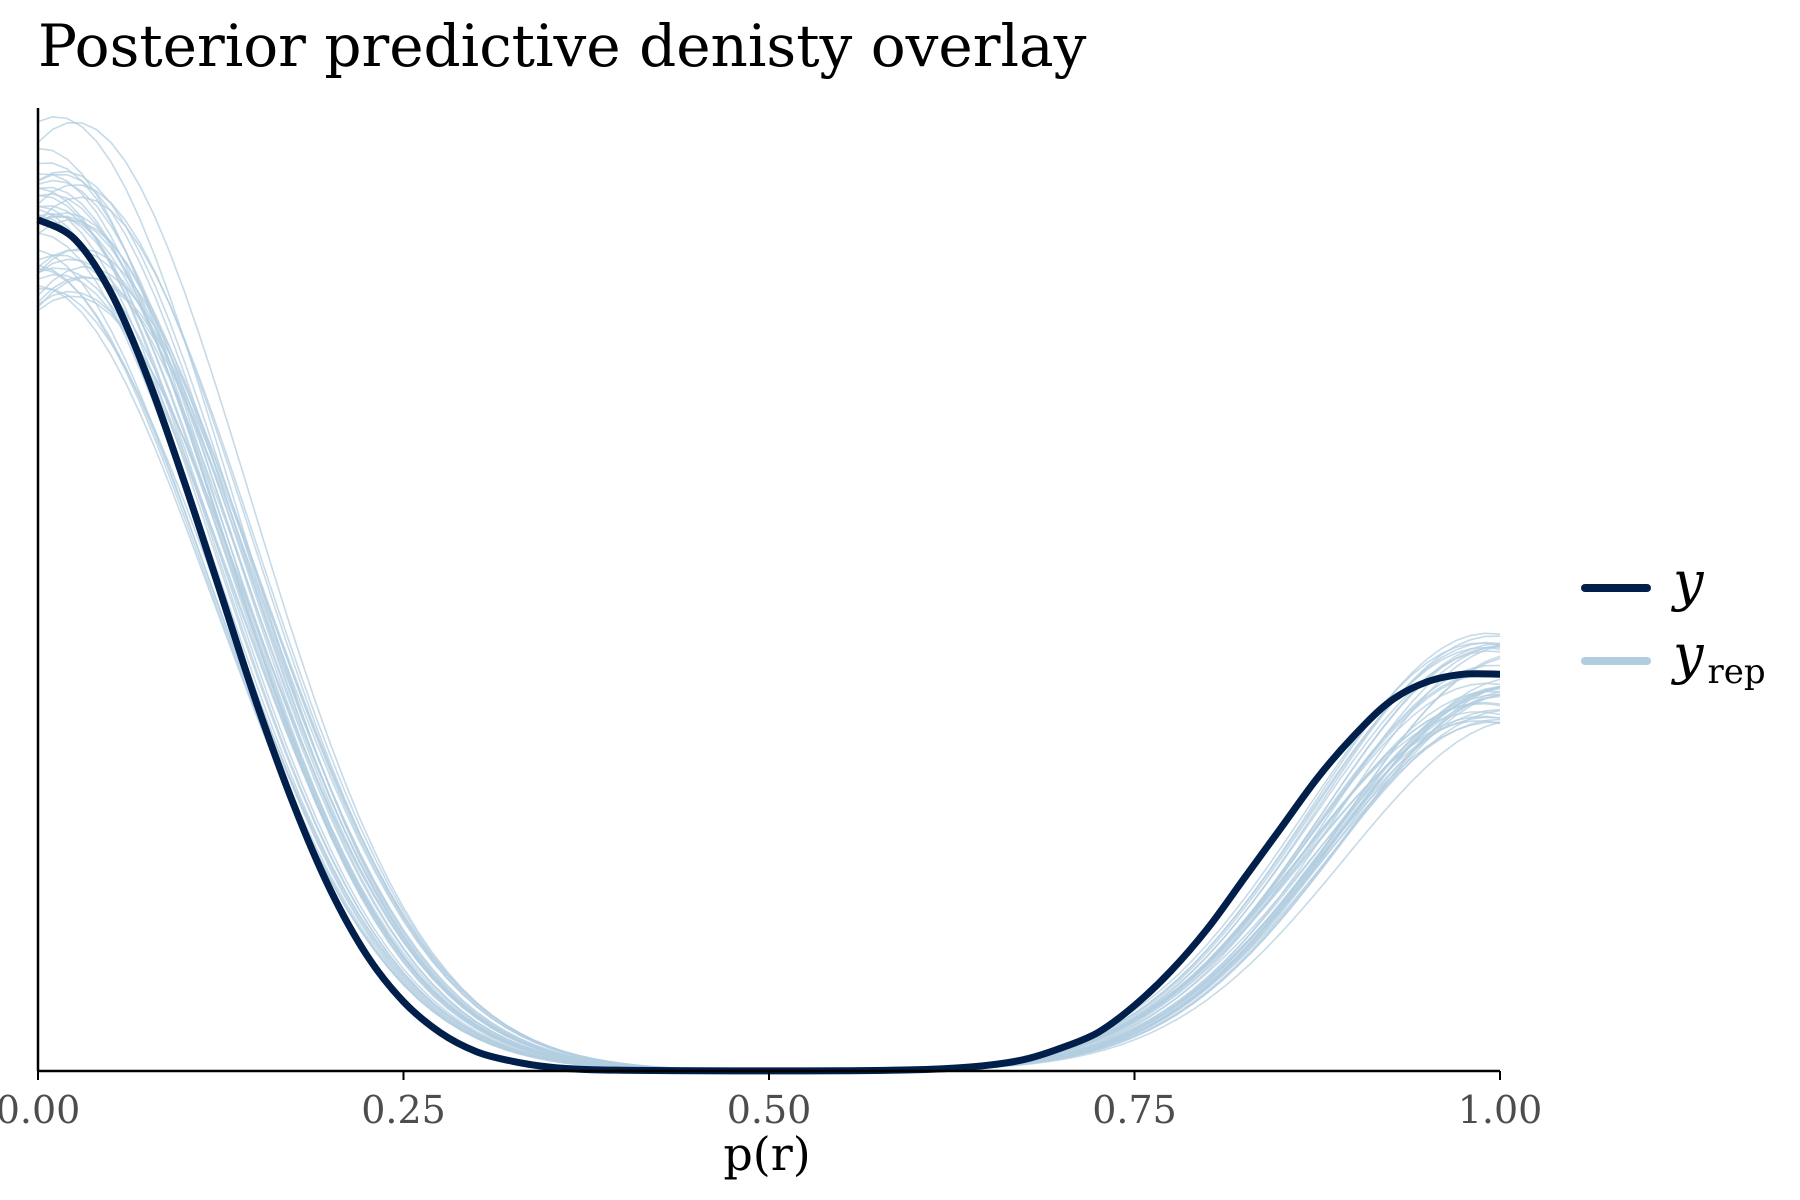 This screenshot has width=1800, height=1200. Describe the element at coordinates (40, 1110) in the screenshot. I see `x-tick-label: 0.00` at that location.